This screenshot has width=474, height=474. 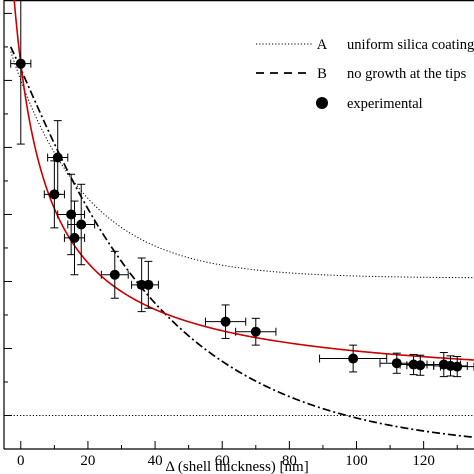 What do you see at coordinates (222, 461) in the screenshot?
I see `x-tick-label: 60` at bounding box center [222, 461].